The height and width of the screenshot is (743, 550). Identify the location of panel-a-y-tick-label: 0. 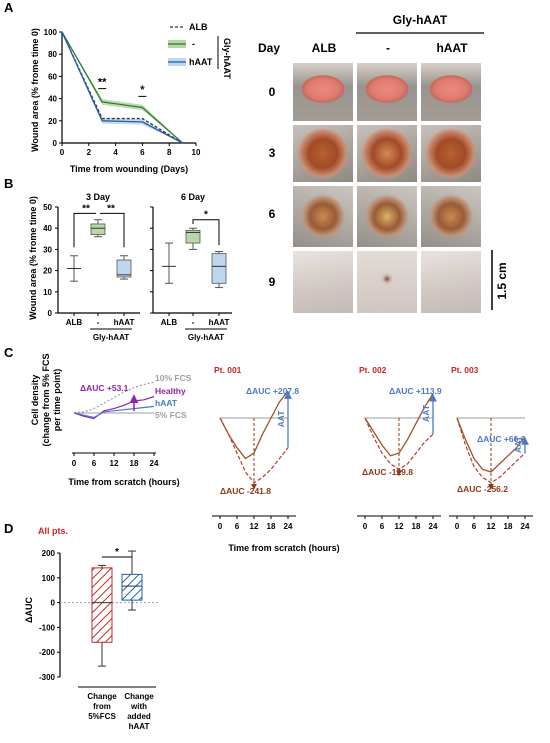
(55, 143).